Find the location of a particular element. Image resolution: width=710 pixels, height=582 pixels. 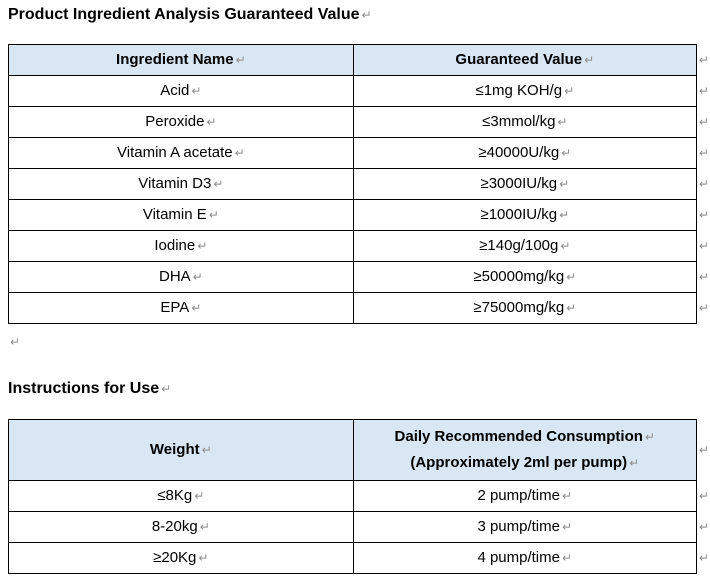

ingredient-name-cell: DHA ↵ is located at coordinates (181, 277).